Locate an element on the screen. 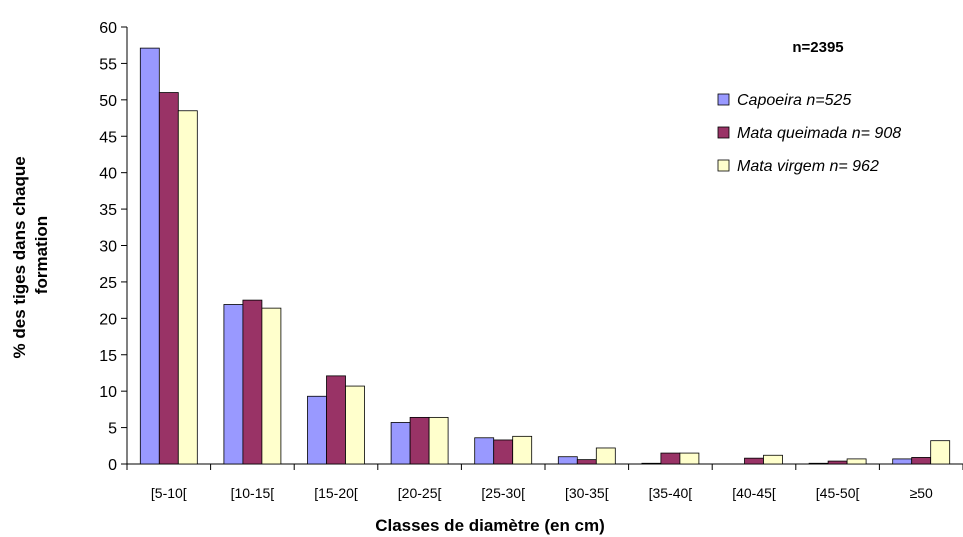 The width and height of the screenshot is (963, 537). y-tick-label: 5 is located at coordinates (112, 429).